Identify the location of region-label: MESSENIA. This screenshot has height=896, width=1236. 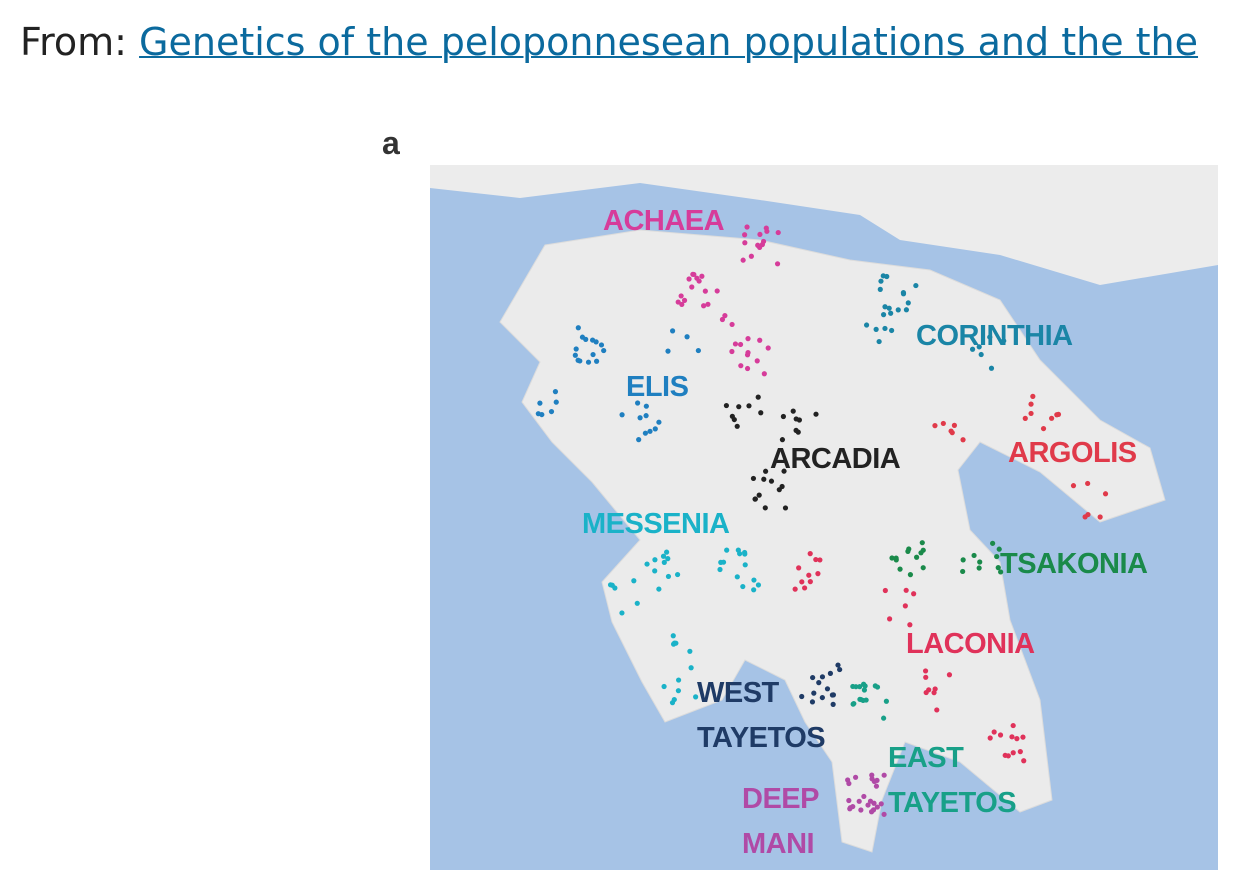
(656, 524).